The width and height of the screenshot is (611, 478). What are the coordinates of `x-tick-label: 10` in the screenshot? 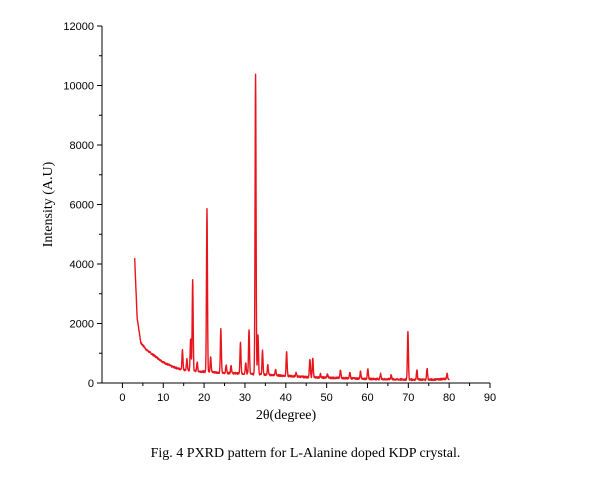 It's located at (163, 398).